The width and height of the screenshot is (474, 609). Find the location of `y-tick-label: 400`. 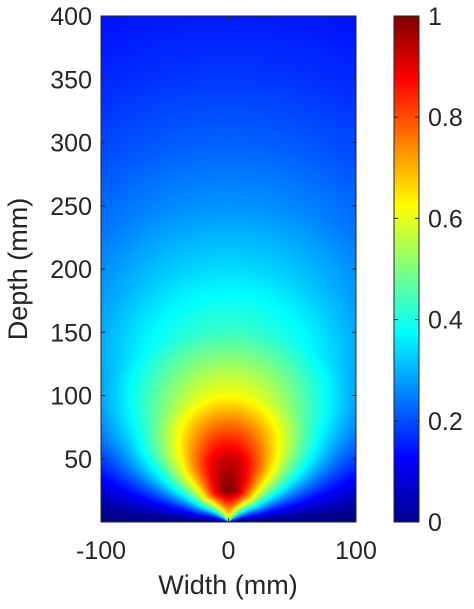

y-tick-label: 400 is located at coordinates (71, 17).